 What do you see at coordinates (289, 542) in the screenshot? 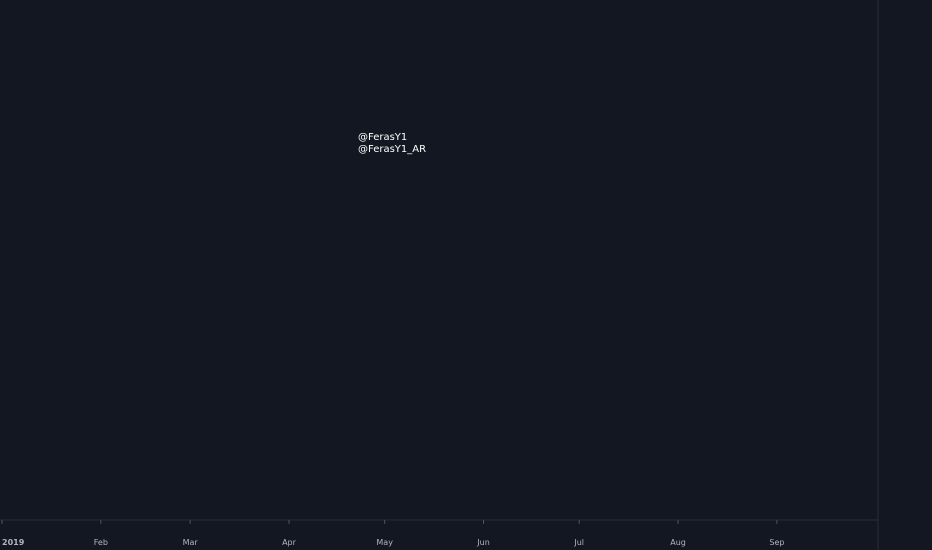
I see `time-tick-label: Apr` at bounding box center [289, 542].